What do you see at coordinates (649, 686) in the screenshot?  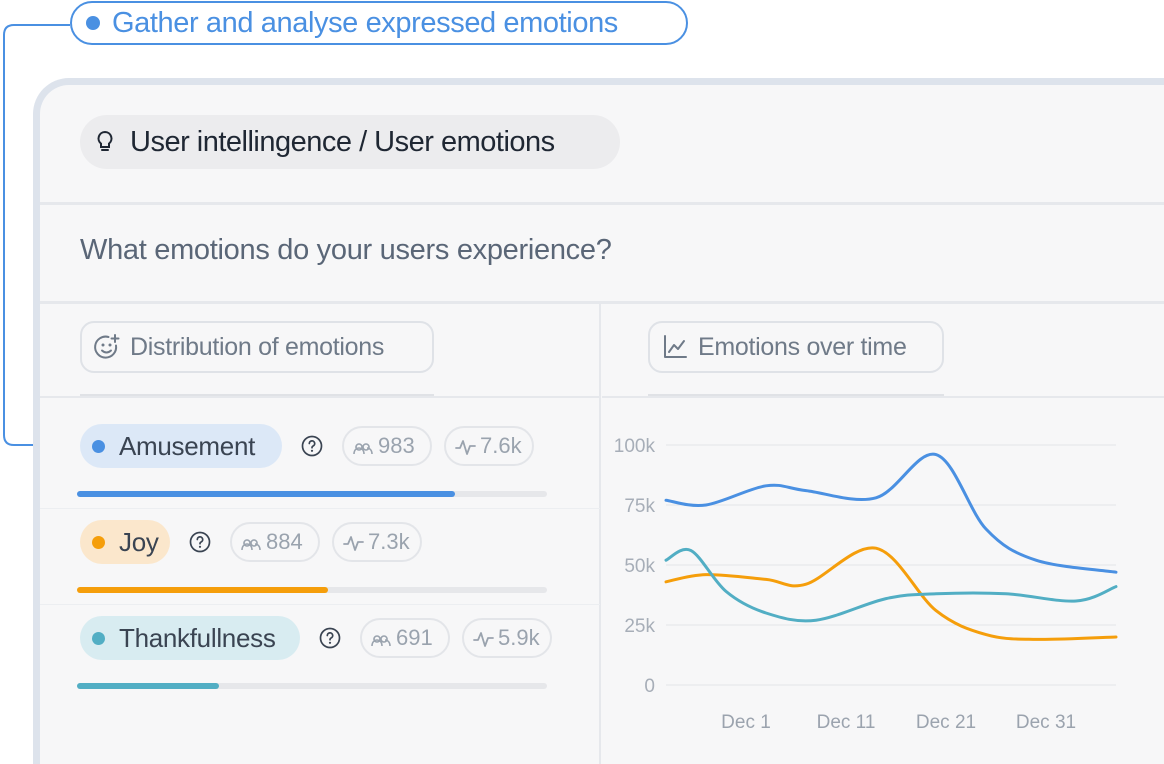 I see `y-tick-label: 0` at bounding box center [649, 686].